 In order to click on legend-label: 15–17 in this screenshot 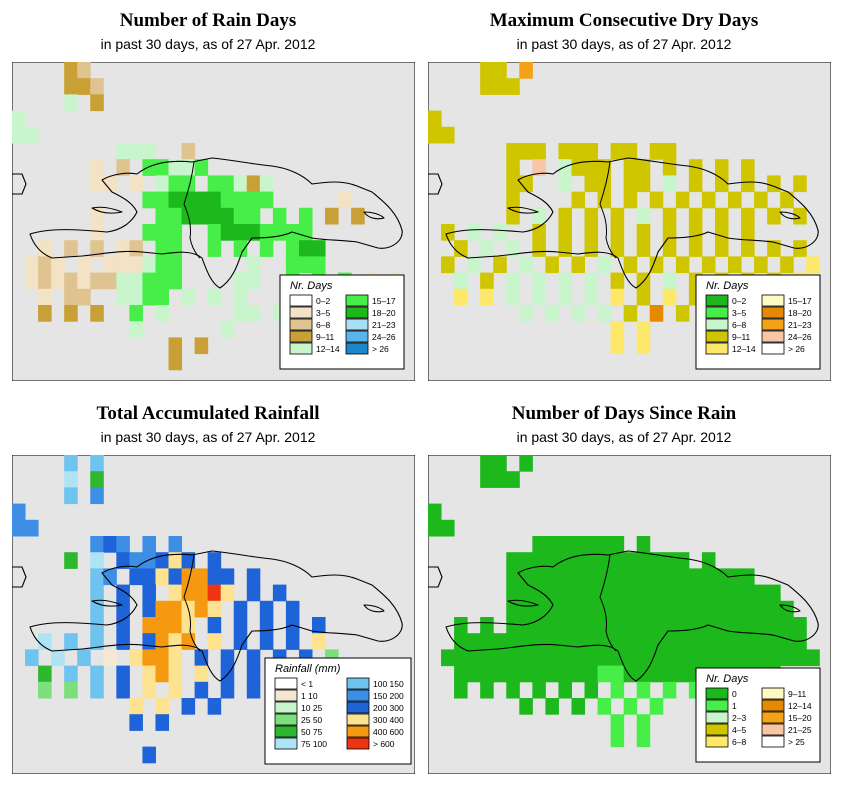, I will do `click(800, 301)`.